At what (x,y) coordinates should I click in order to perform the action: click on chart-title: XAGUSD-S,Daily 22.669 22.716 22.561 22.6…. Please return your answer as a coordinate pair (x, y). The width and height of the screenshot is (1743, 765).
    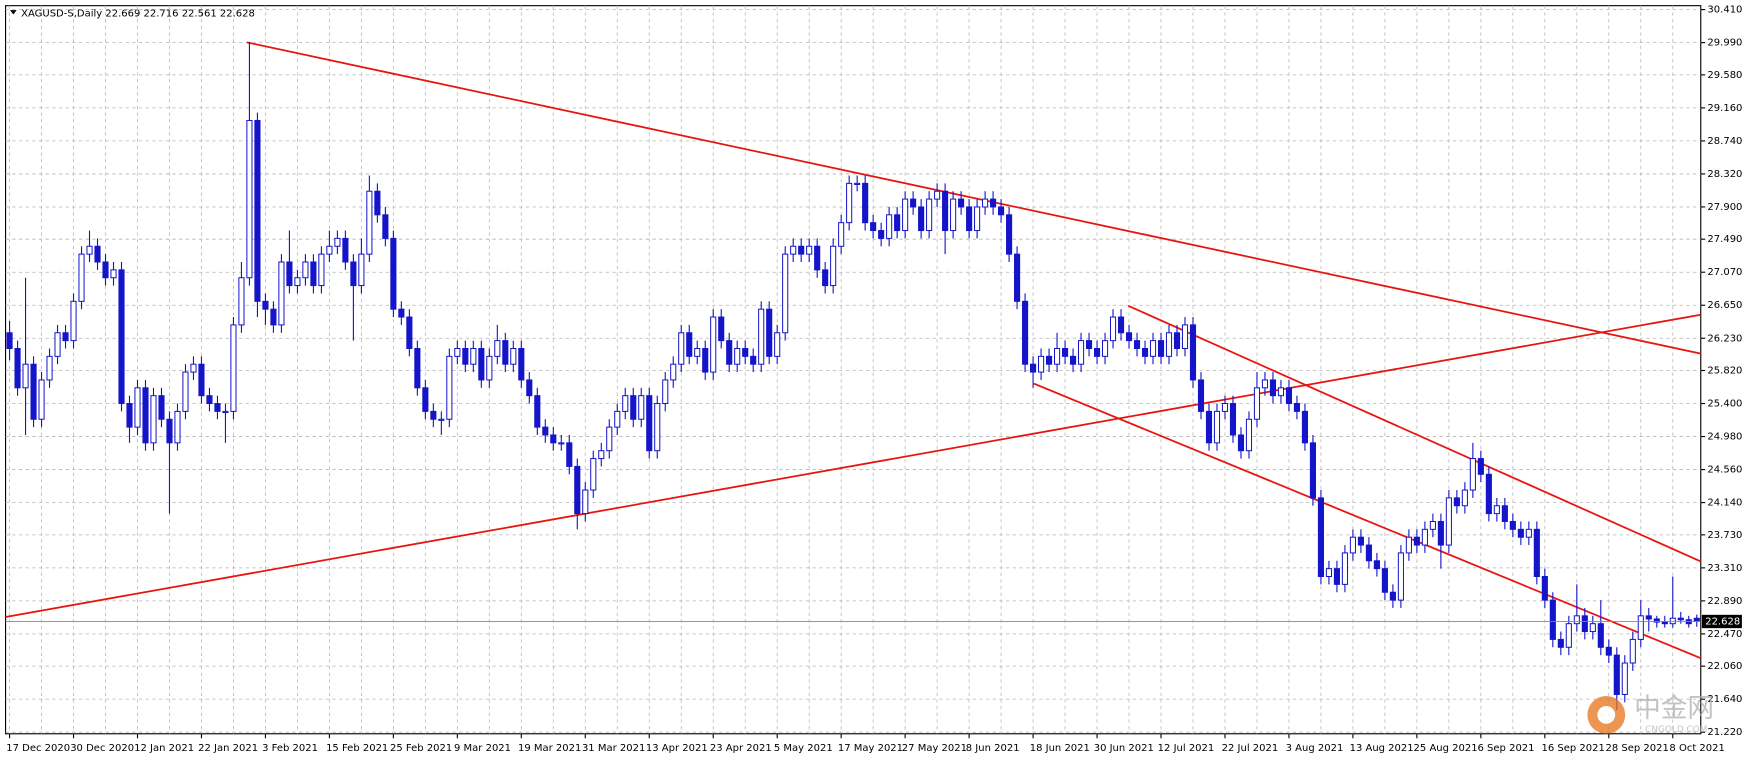
    Looking at the image, I should click on (138, 13).